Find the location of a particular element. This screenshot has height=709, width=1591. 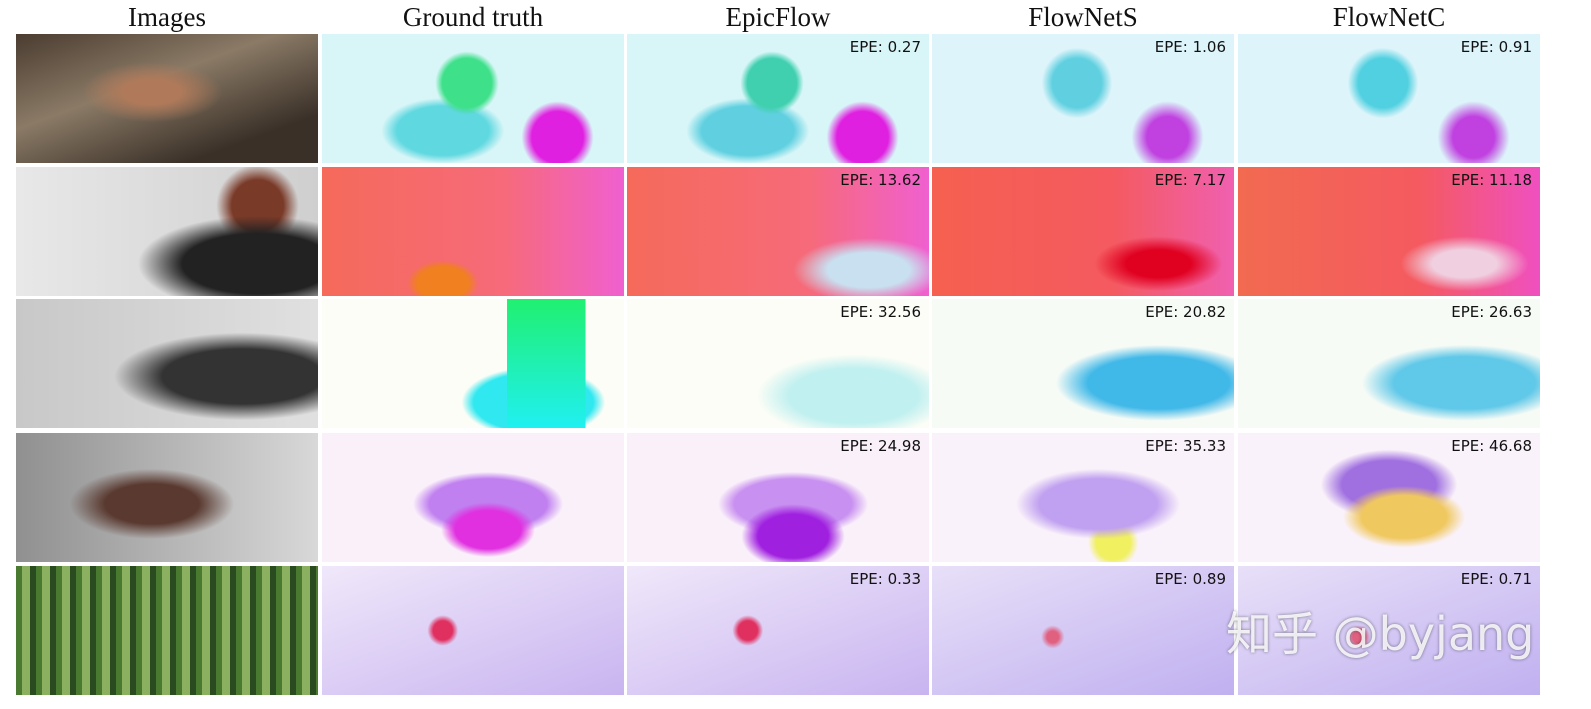

flow-image: EPE: 7.17 is located at coordinates (1083, 231).